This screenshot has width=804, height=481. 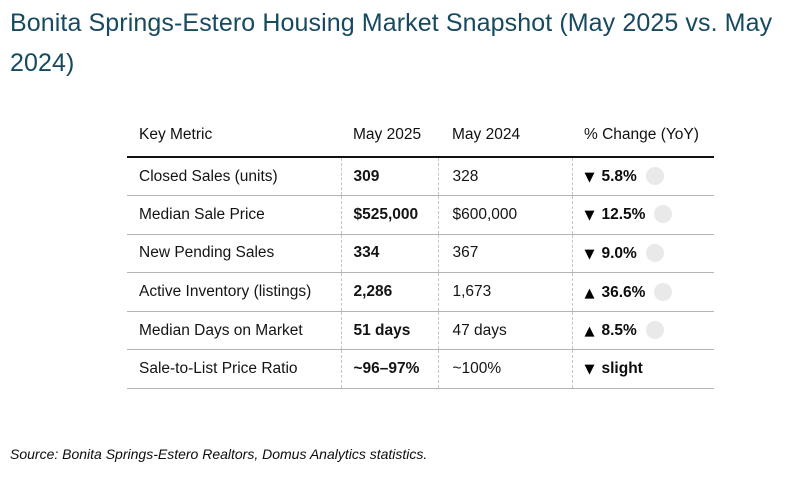 I want to click on may2024-value: 328, so click(x=504, y=177).